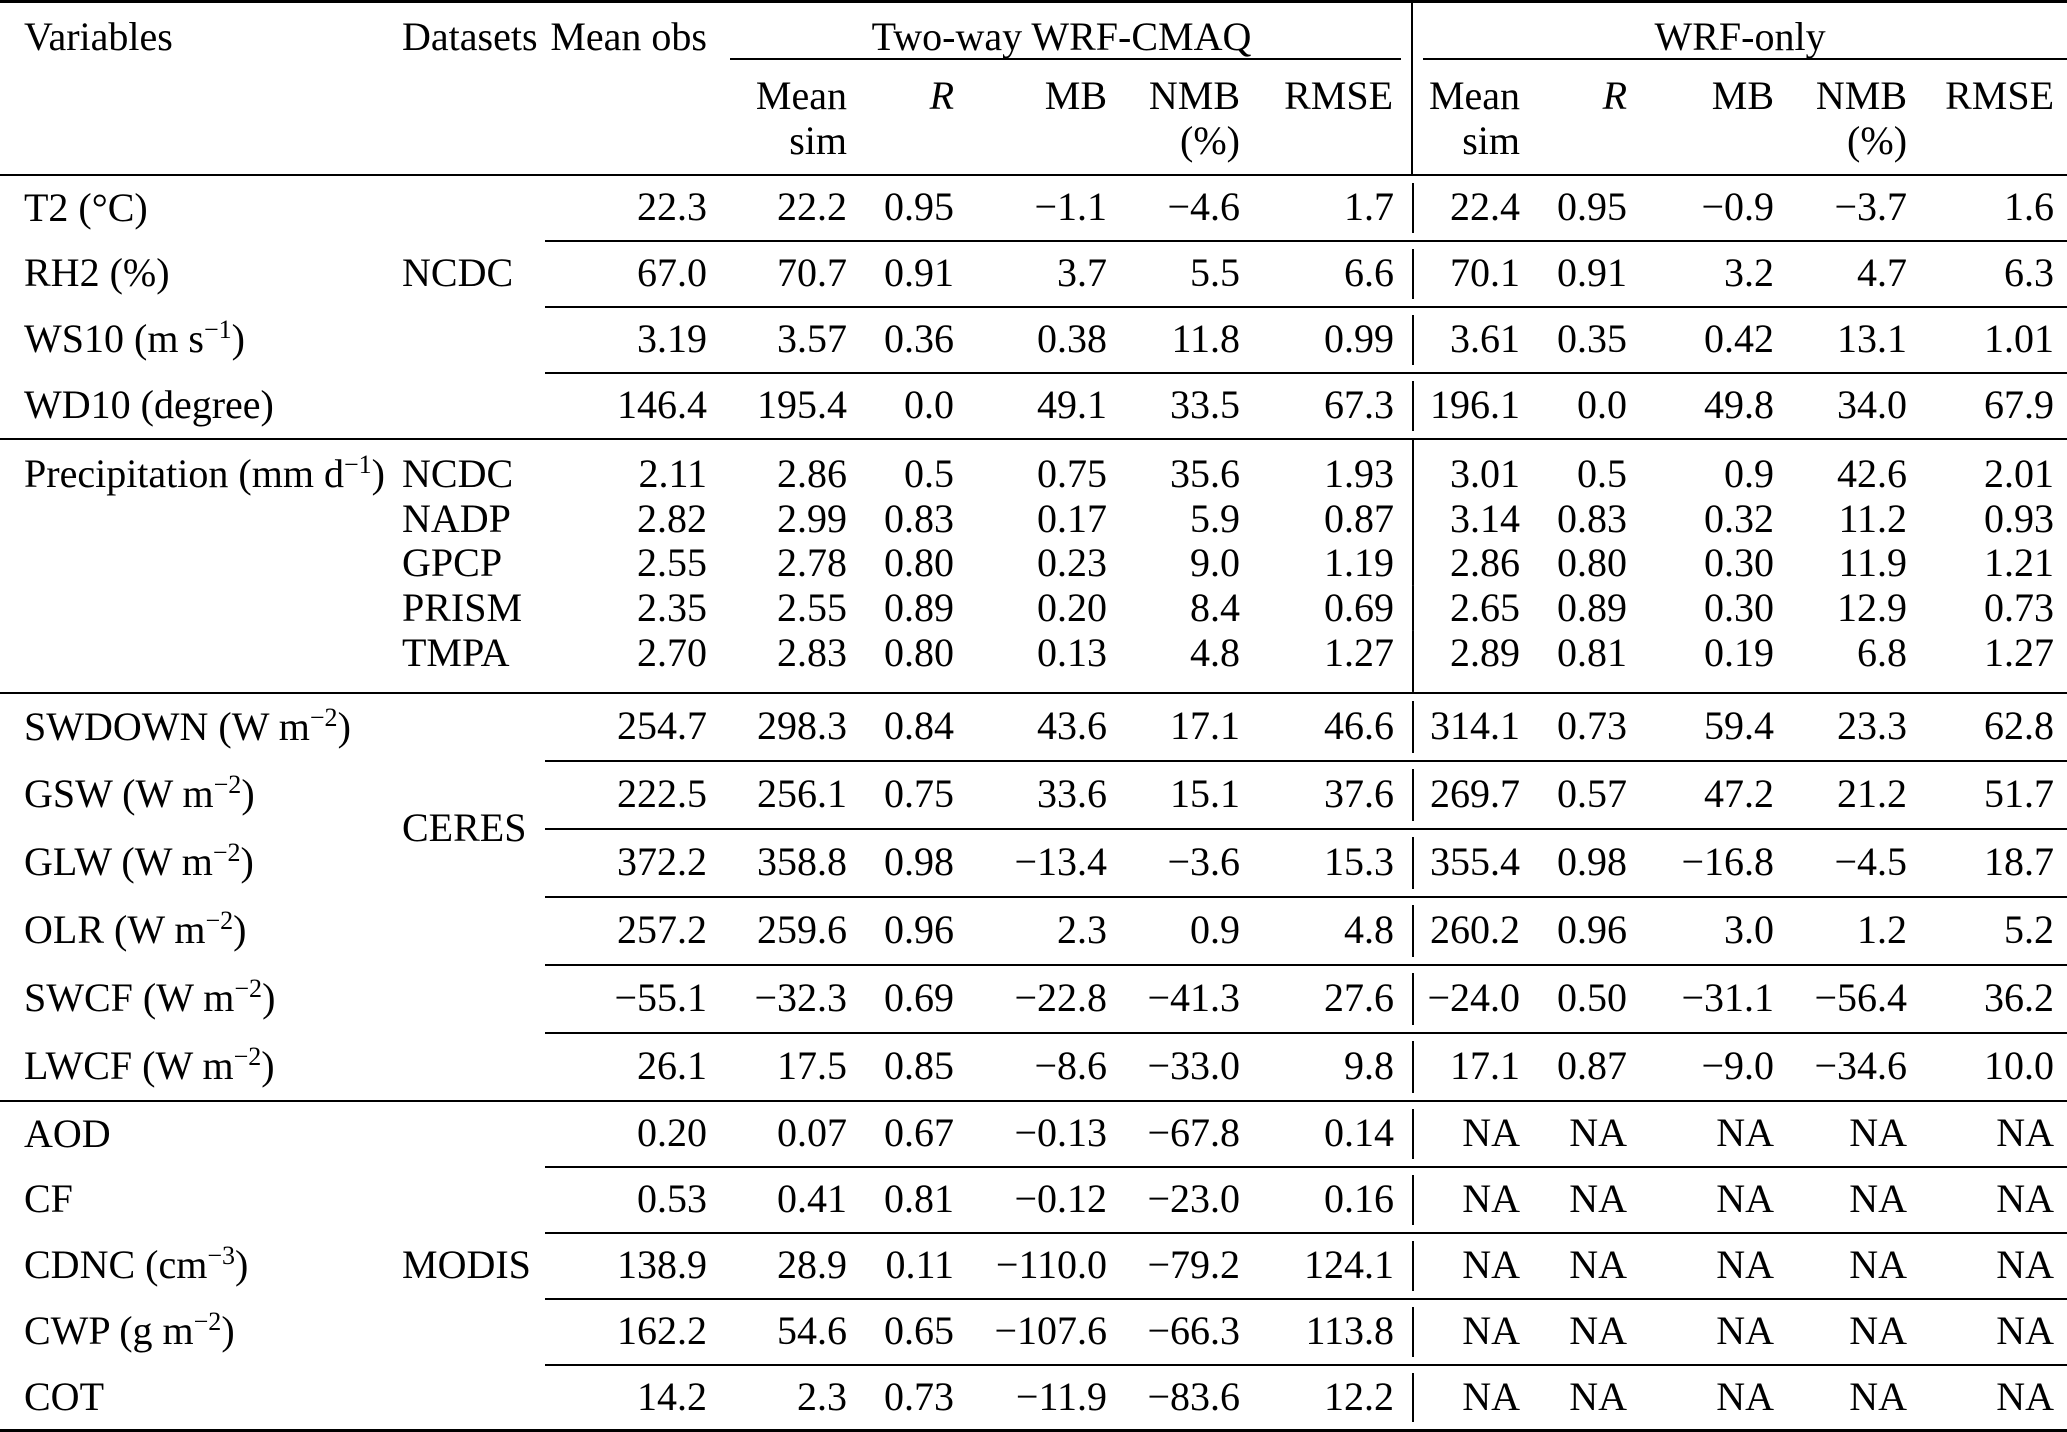  I want to click on cell-value: 0.30, so click(1739, 563).